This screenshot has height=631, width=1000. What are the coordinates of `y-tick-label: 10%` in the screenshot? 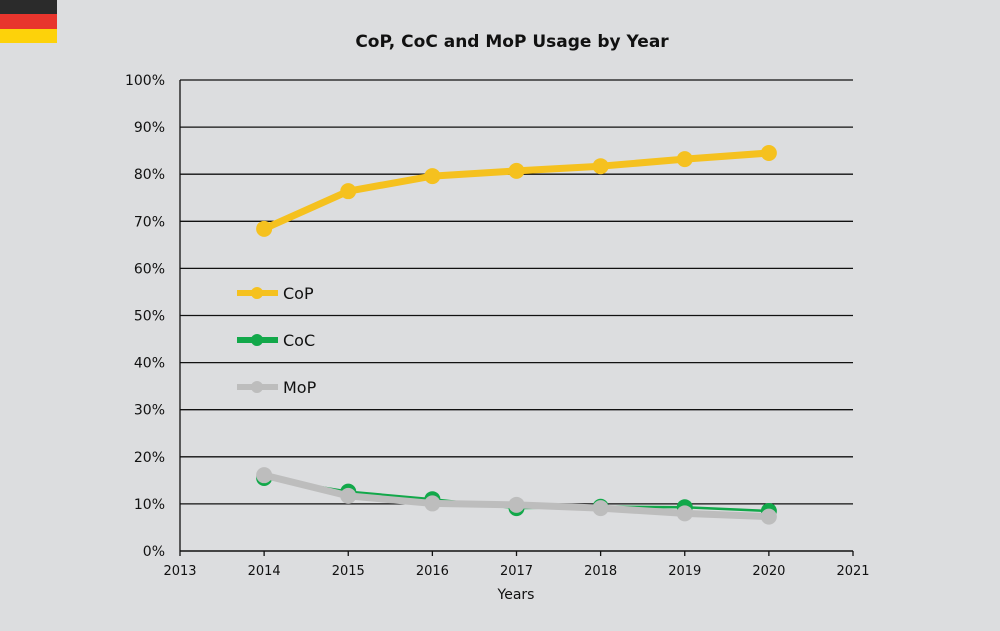 It's located at (149, 505).